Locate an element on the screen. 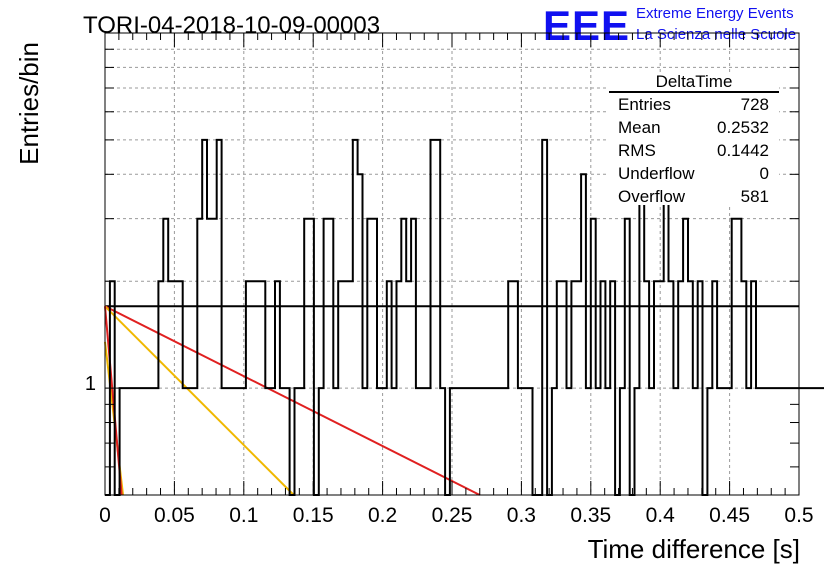 This screenshot has height=572, width=836. x-tick-label: 0 is located at coordinates (105, 515).